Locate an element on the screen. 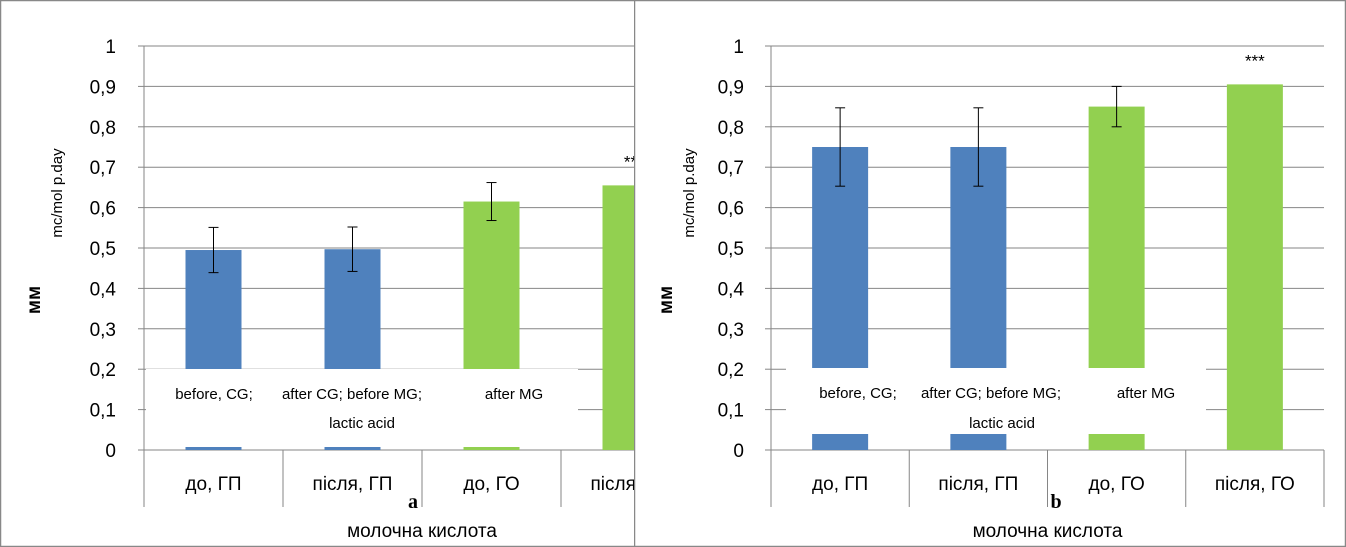 This screenshot has height=547, width=1346. significance-mark: ** is located at coordinates (630, 161).